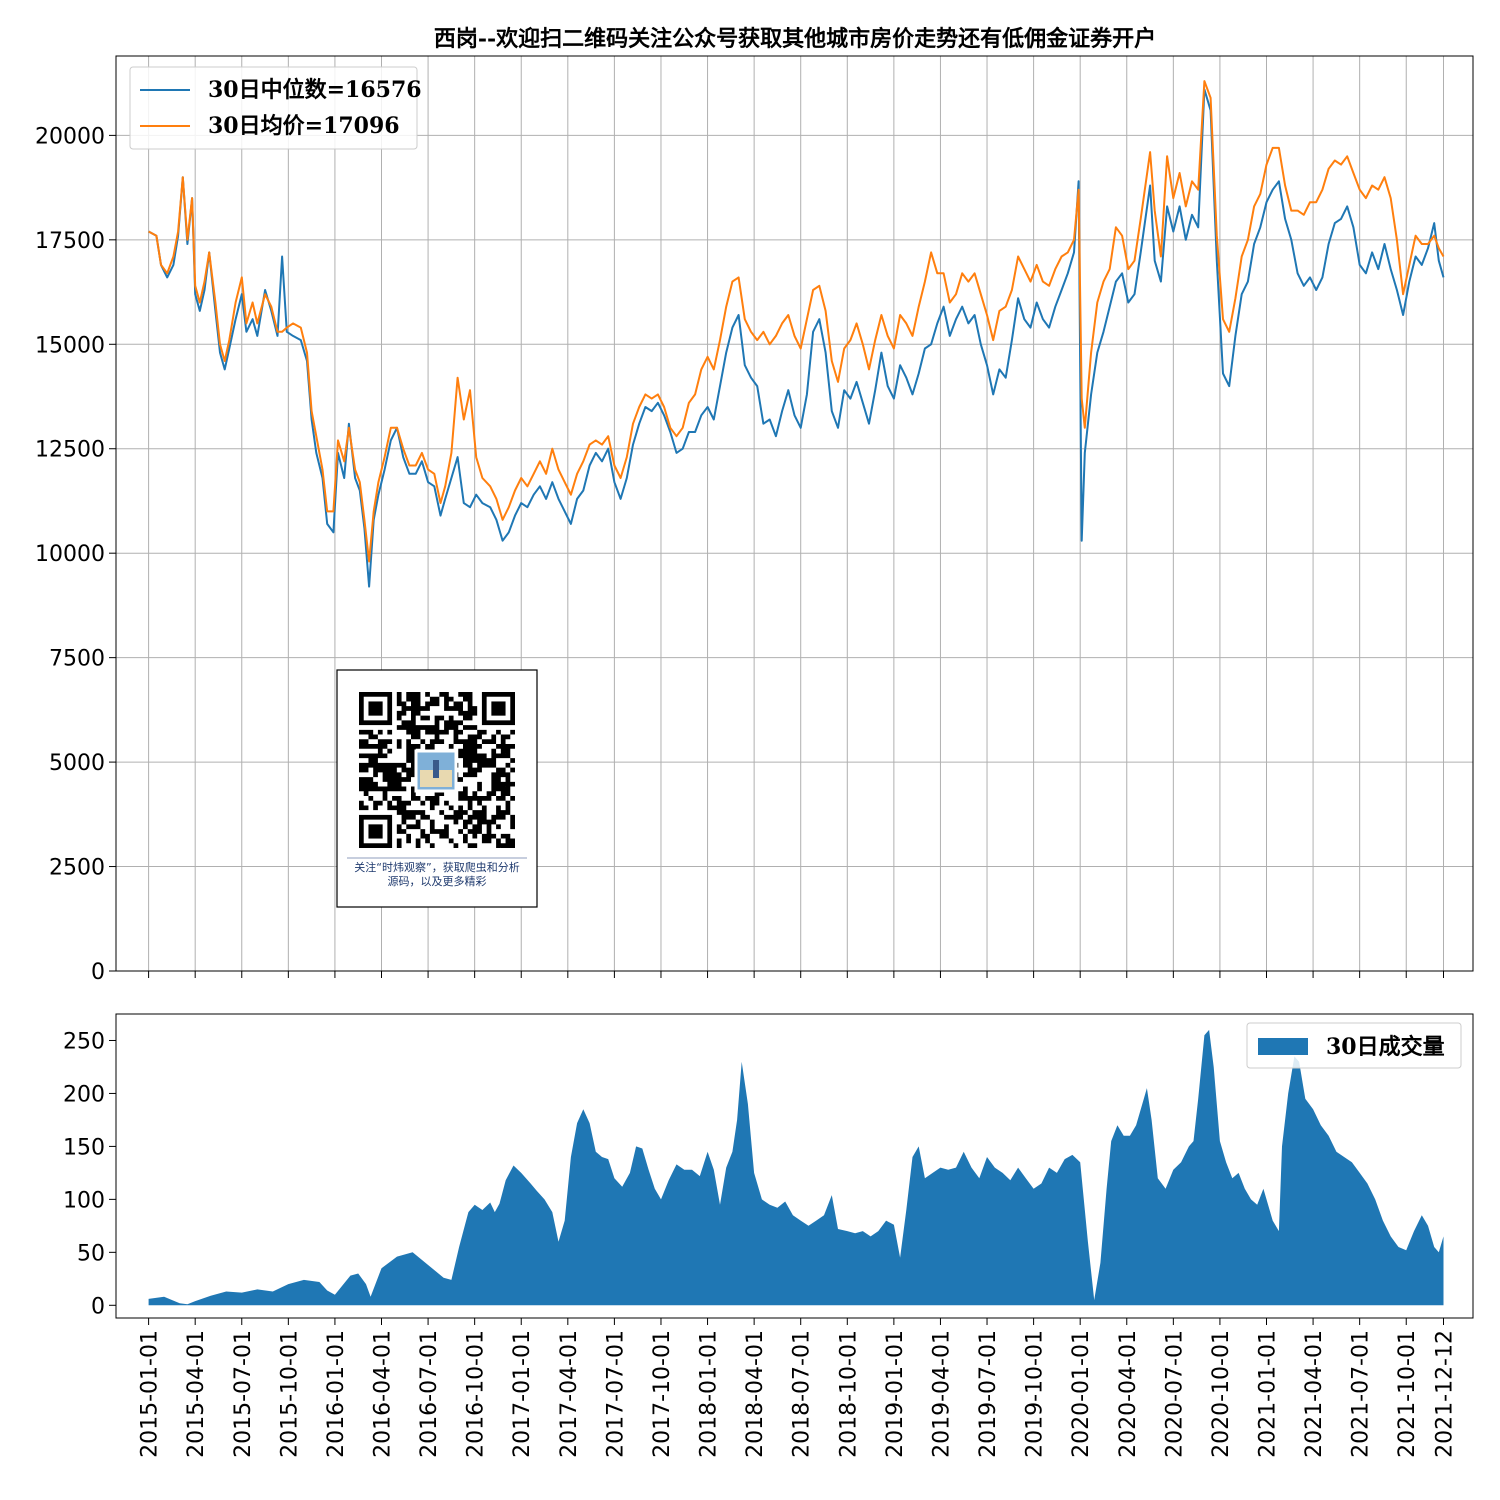 This screenshot has height=1500, width=1500. Describe the element at coordinates (1268, 1394) in the screenshot. I see `x-tick-label-24: 2021-01-01` at that location.